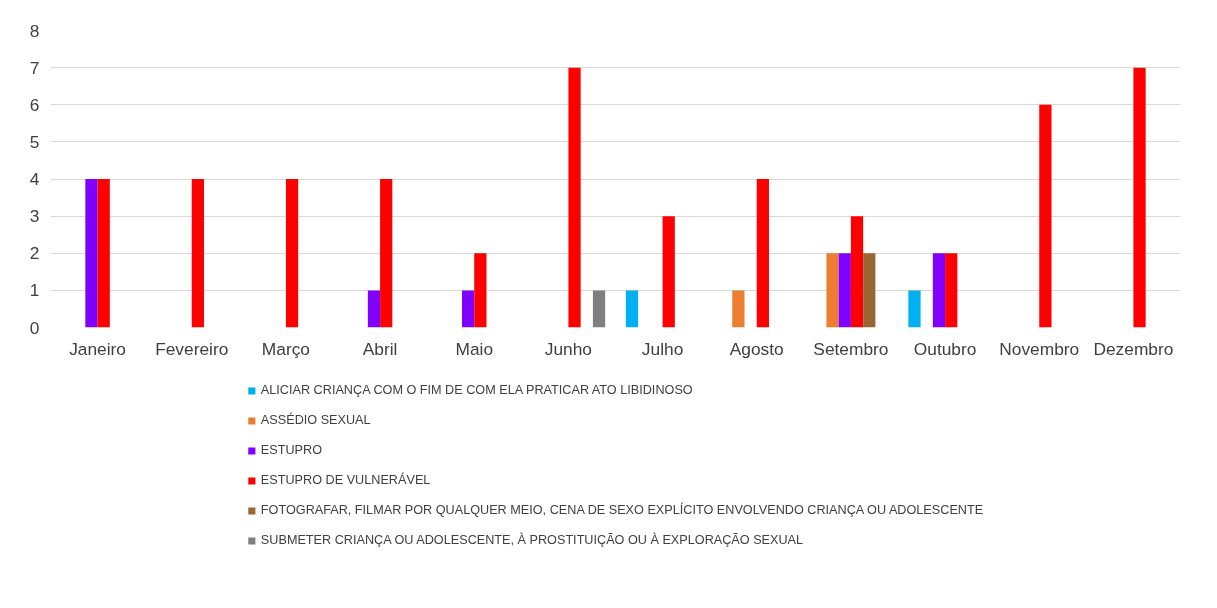  Describe the element at coordinates (1133, 348) in the screenshot. I see `x-tick-label: Dezembro` at that location.